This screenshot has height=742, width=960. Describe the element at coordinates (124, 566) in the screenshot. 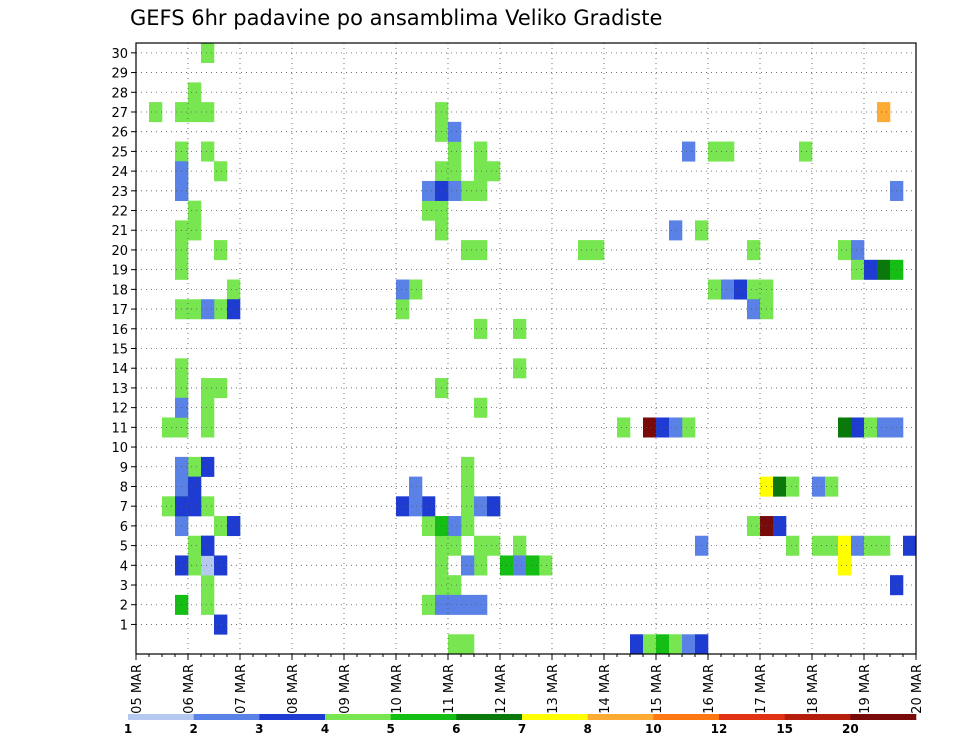

I see `y-tick-label: 4` at that location.